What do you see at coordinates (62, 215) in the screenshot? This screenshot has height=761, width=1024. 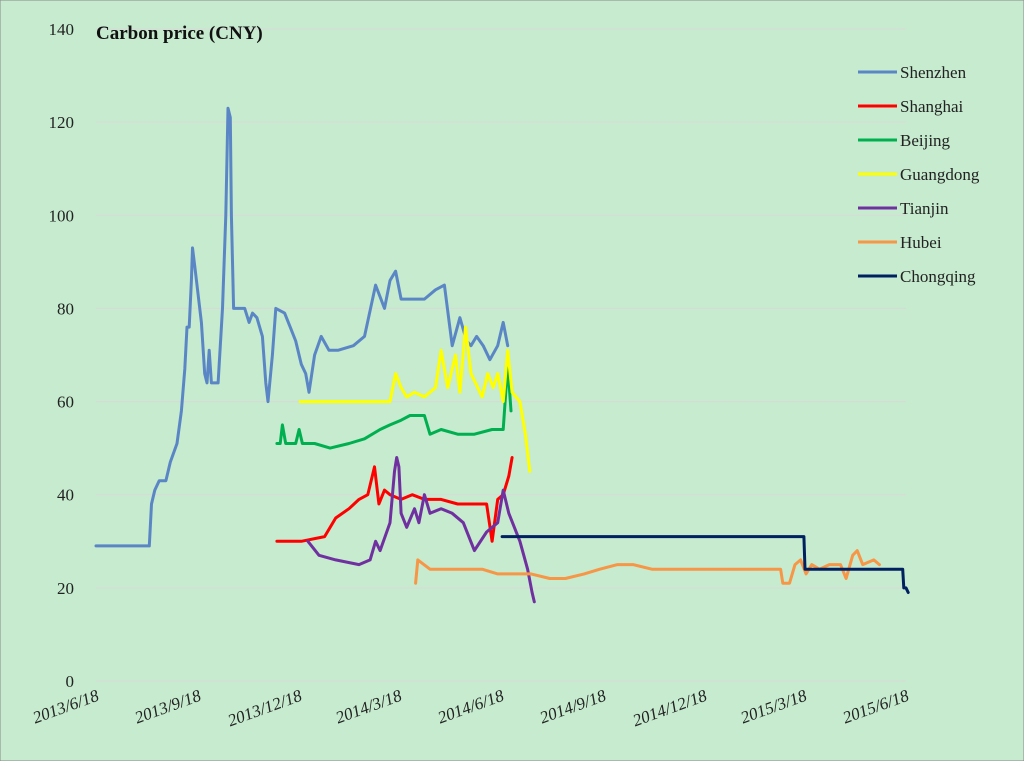 I see `y-tick-label: 100` at bounding box center [62, 215].